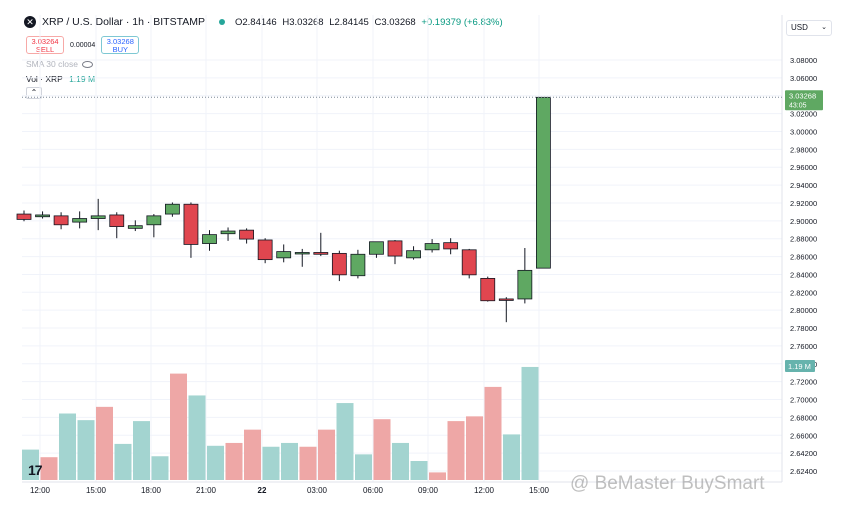 The image size is (847, 511). What do you see at coordinates (120, 49) in the screenshot?
I see `buy-label: BUY` at bounding box center [120, 49].